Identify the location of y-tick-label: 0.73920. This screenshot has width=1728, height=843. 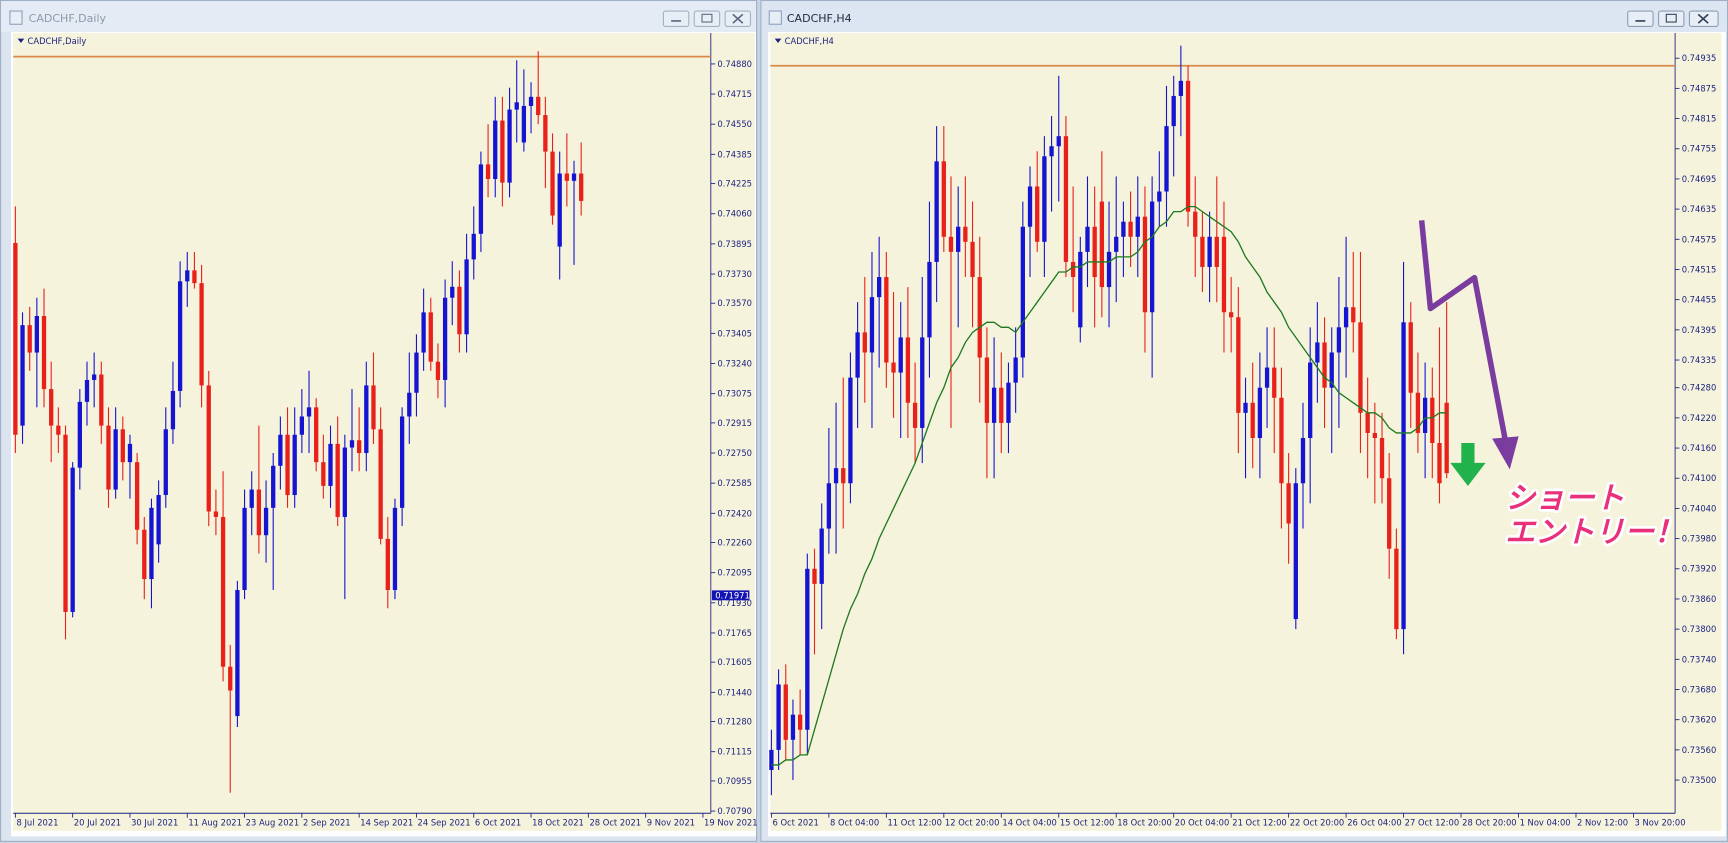
(1699, 569).